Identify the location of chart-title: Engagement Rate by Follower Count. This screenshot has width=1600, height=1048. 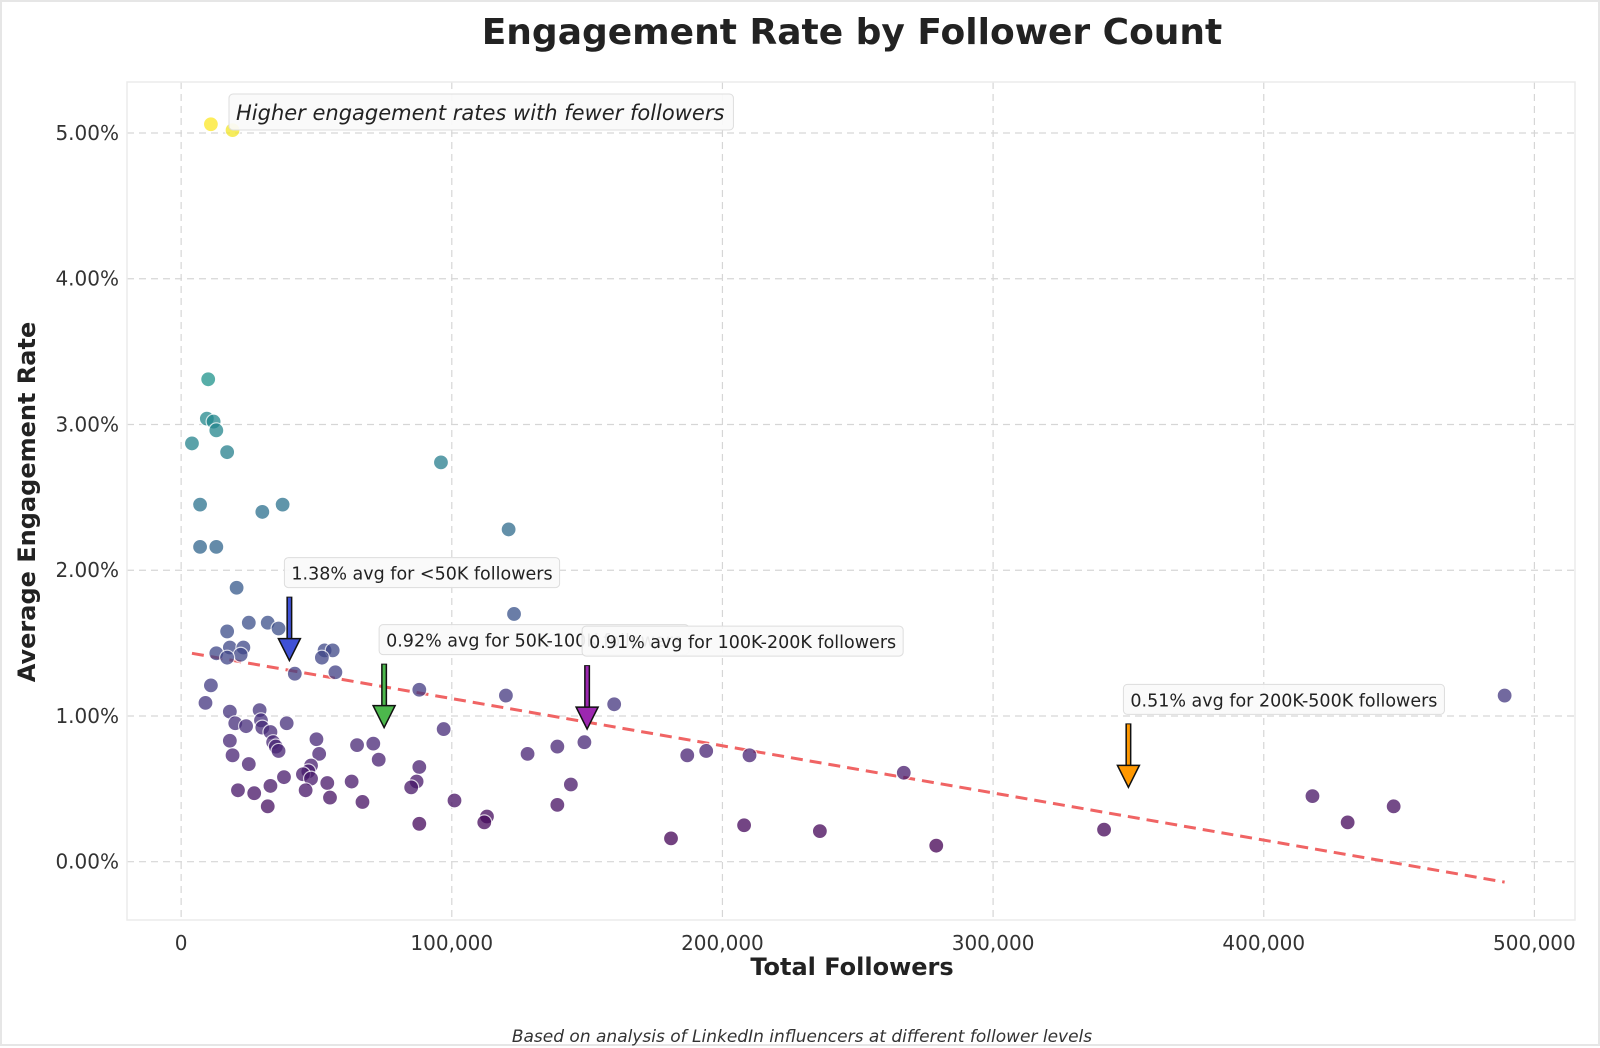
(852, 32).